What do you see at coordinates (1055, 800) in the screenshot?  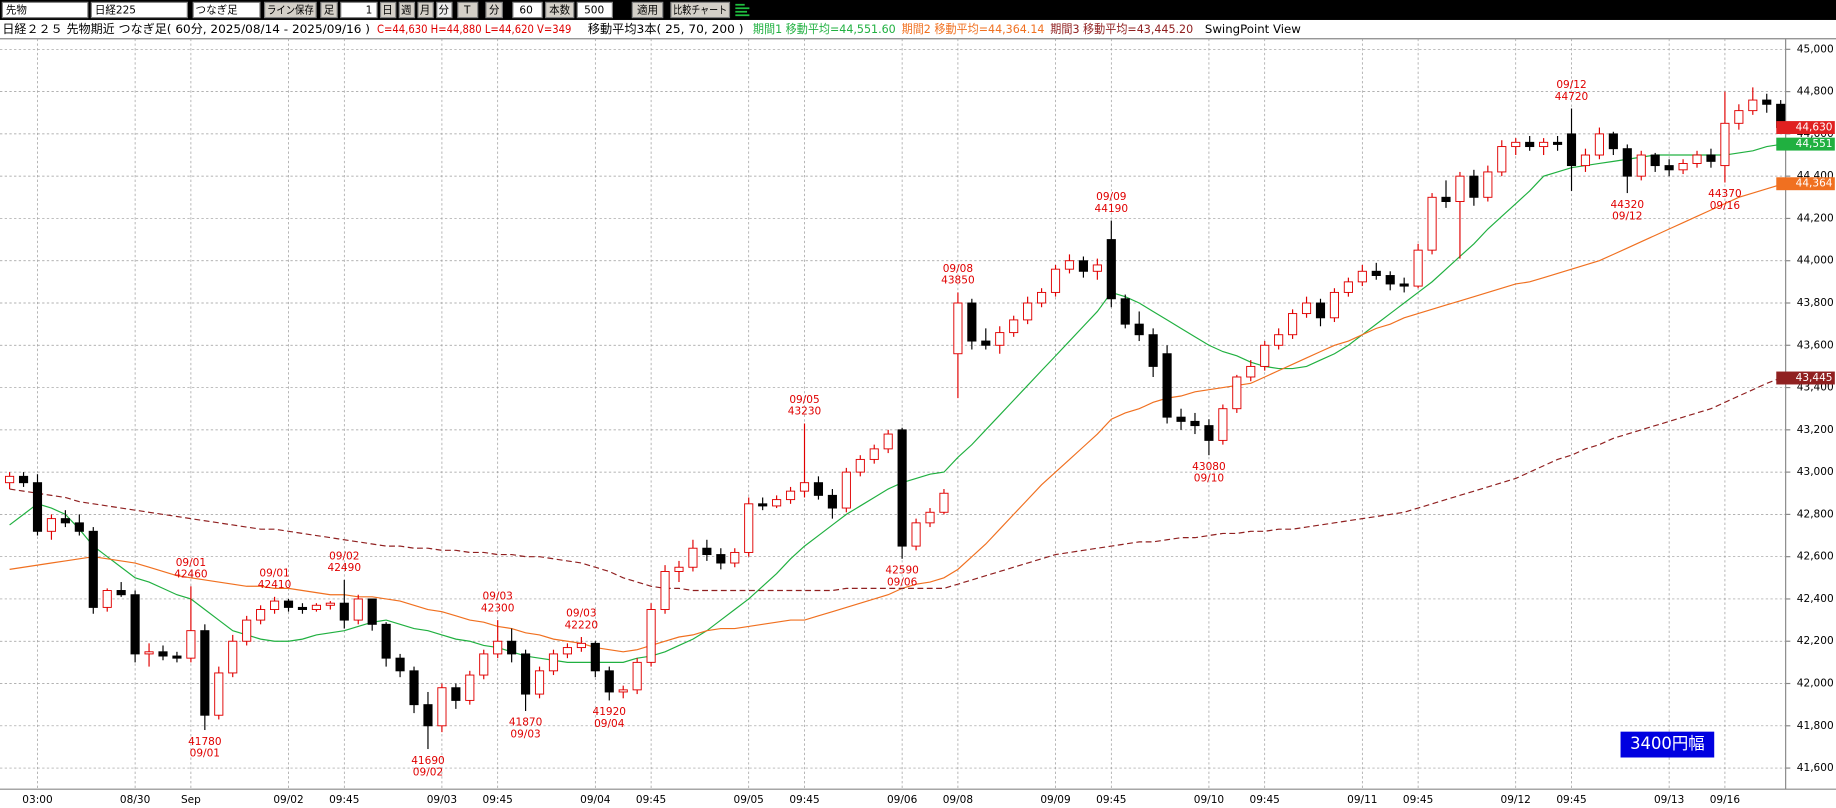 I see `x-tick-label: 09/09` at bounding box center [1055, 800].